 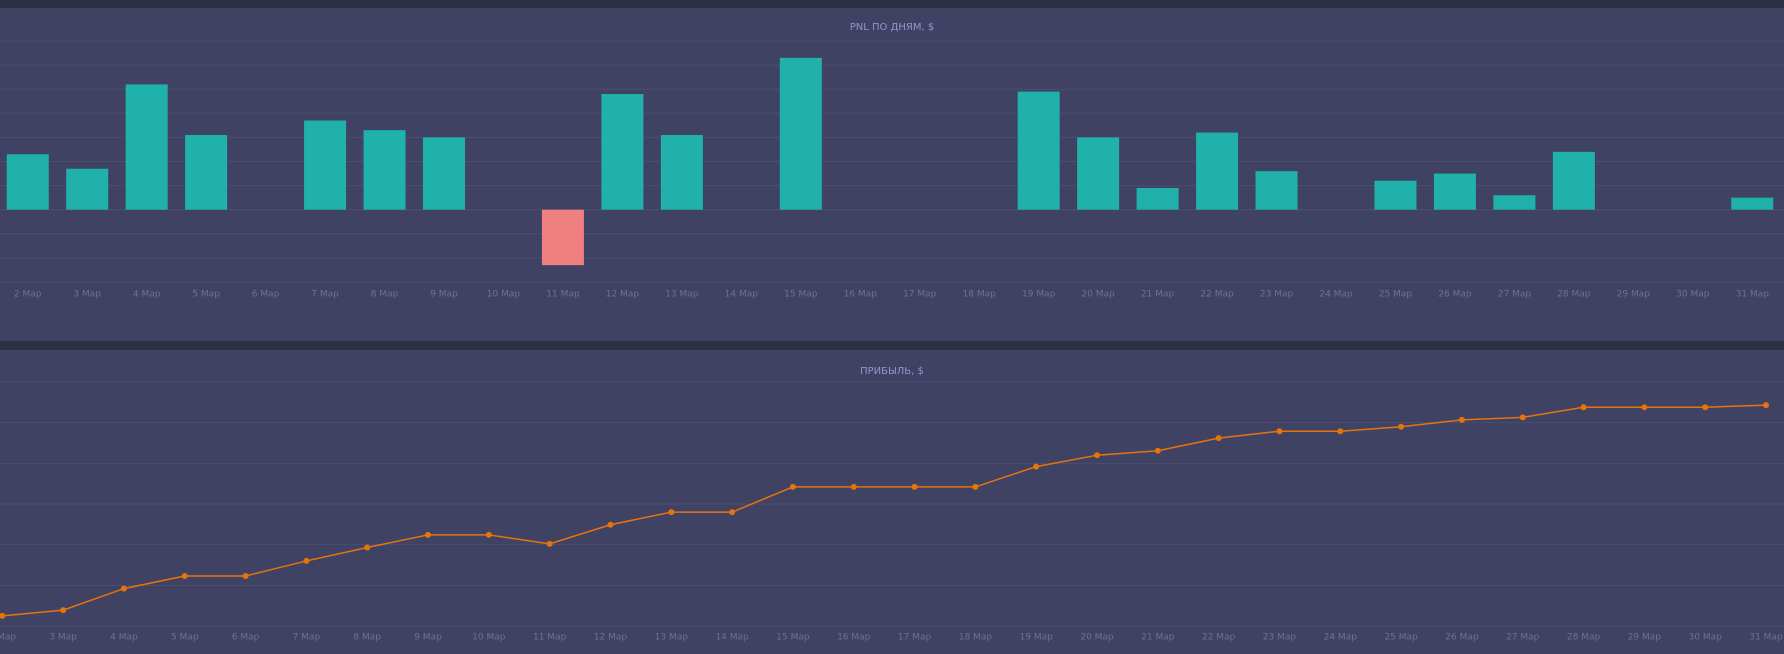 I want to click on chart-title: ПРИБЫЛЬ, $, so click(x=892, y=371).